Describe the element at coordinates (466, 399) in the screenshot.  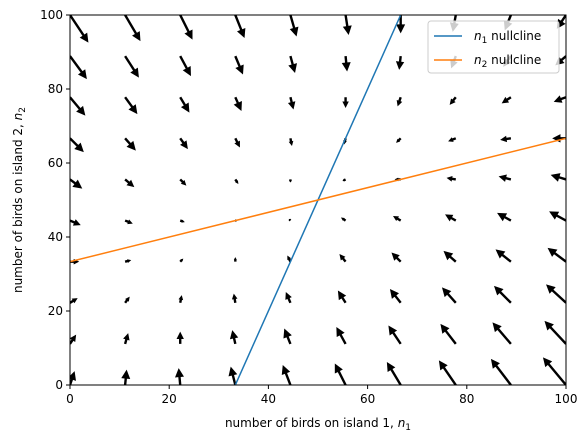
I see `x-tick-label: 80` at that location.